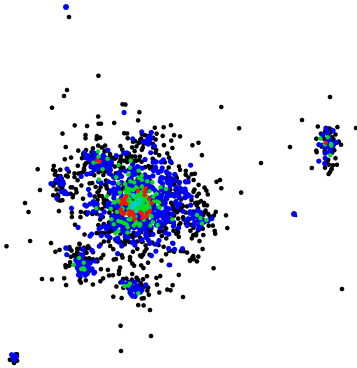  I want to click on high-density-point, so click(126, 203).